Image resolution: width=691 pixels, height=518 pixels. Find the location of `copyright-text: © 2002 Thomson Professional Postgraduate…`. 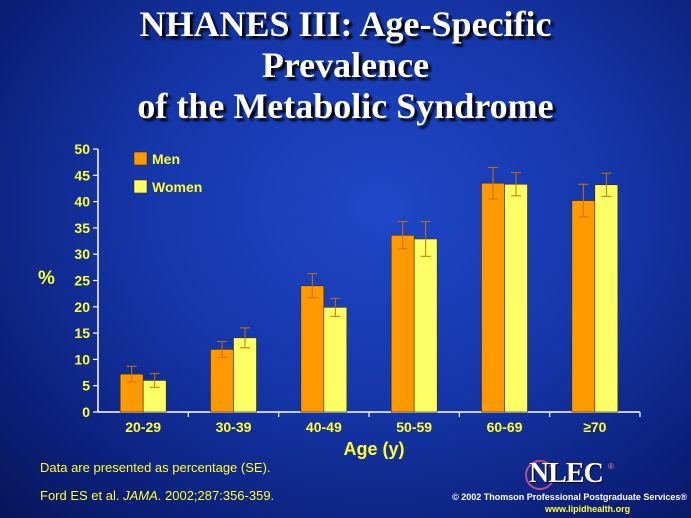

copyright-text: © 2002 Thomson Professional Postgraduate… is located at coordinates (569, 497).